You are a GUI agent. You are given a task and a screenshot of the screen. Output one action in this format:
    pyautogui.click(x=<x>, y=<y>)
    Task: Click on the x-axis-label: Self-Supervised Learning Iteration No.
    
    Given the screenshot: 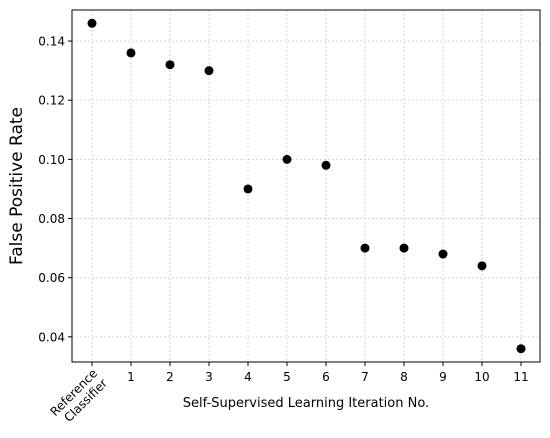 What is the action you would take?
    pyautogui.click(x=306, y=403)
    